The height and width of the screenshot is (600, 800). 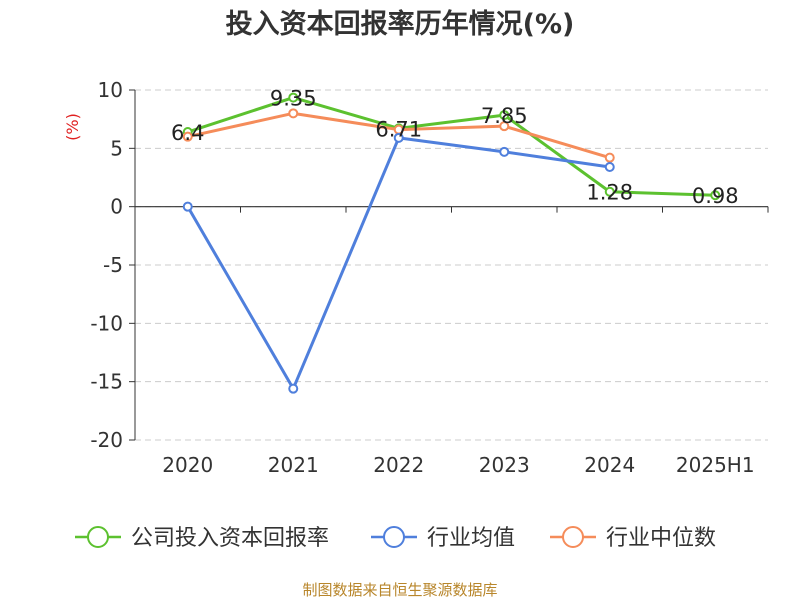 What do you see at coordinates (106, 440) in the screenshot?
I see `y-tick-label: -20` at bounding box center [106, 440].